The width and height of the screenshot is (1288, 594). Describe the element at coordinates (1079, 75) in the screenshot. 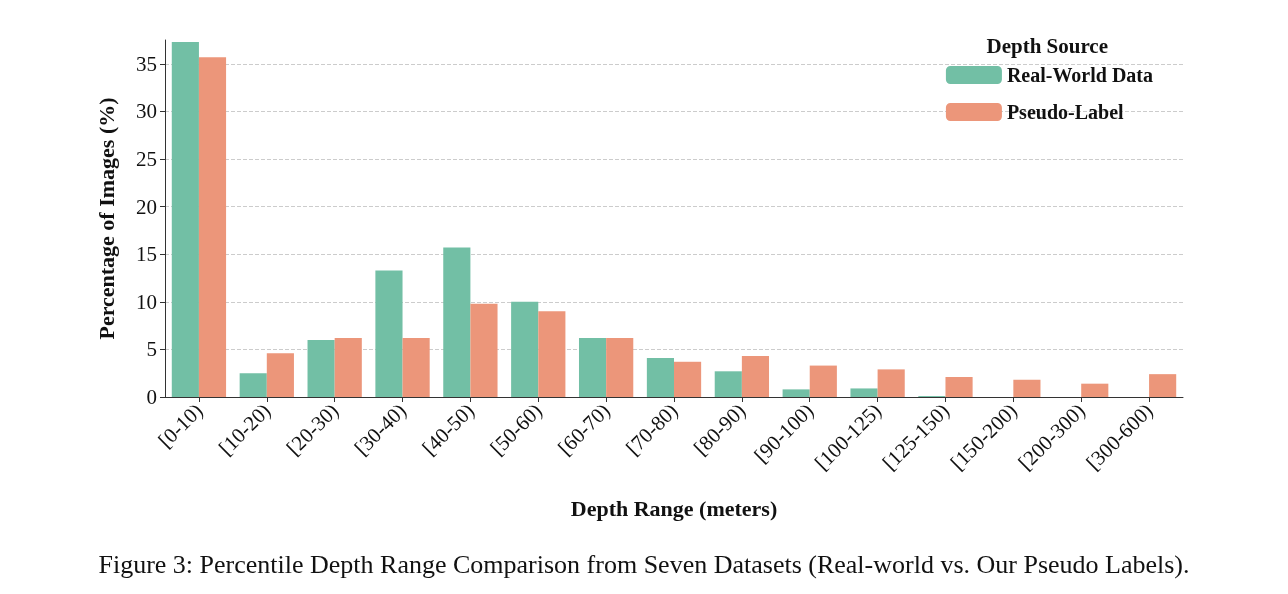

I see `legend-label: Real-World Data` at that location.